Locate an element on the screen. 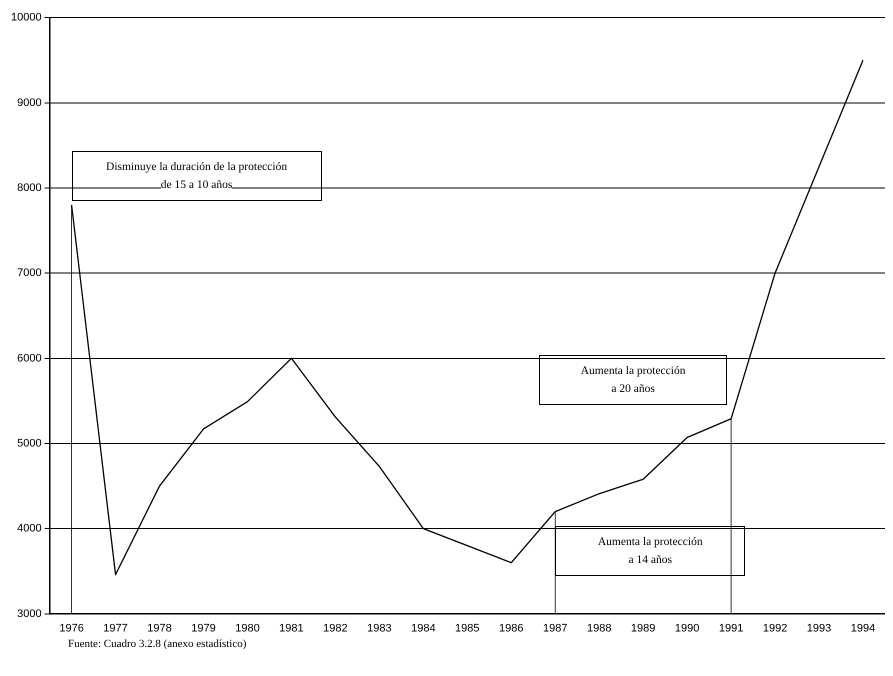  y-tick-label: 3000 is located at coordinates (29, 614).